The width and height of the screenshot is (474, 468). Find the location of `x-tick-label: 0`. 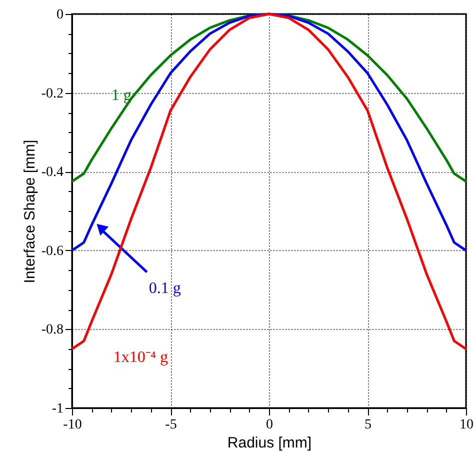

x-tick-label: 0 is located at coordinates (269, 425).